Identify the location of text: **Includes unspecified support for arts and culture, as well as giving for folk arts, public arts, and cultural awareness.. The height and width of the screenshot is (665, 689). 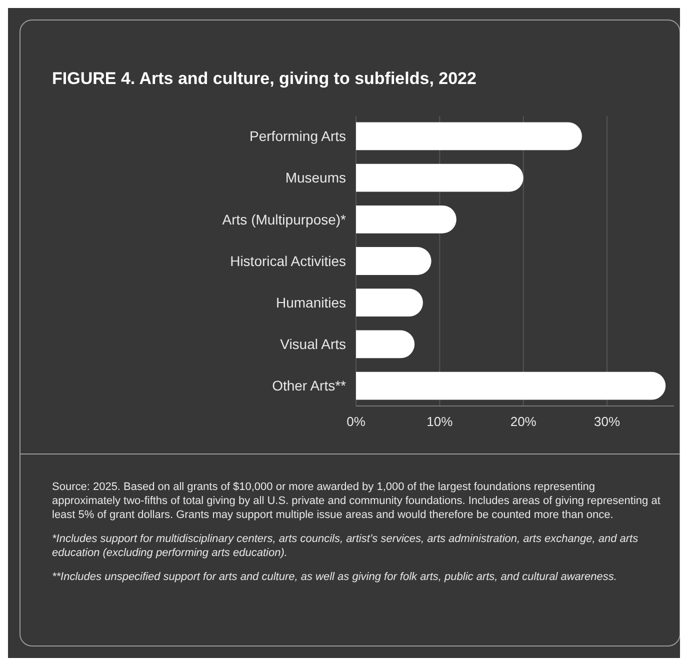
(334, 577).